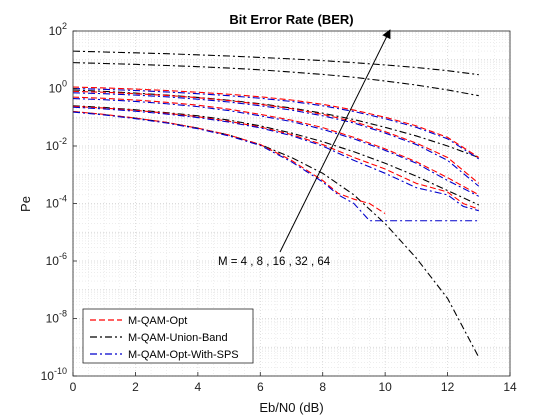  I want to click on x-tick-label: 12, so click(448, 387).